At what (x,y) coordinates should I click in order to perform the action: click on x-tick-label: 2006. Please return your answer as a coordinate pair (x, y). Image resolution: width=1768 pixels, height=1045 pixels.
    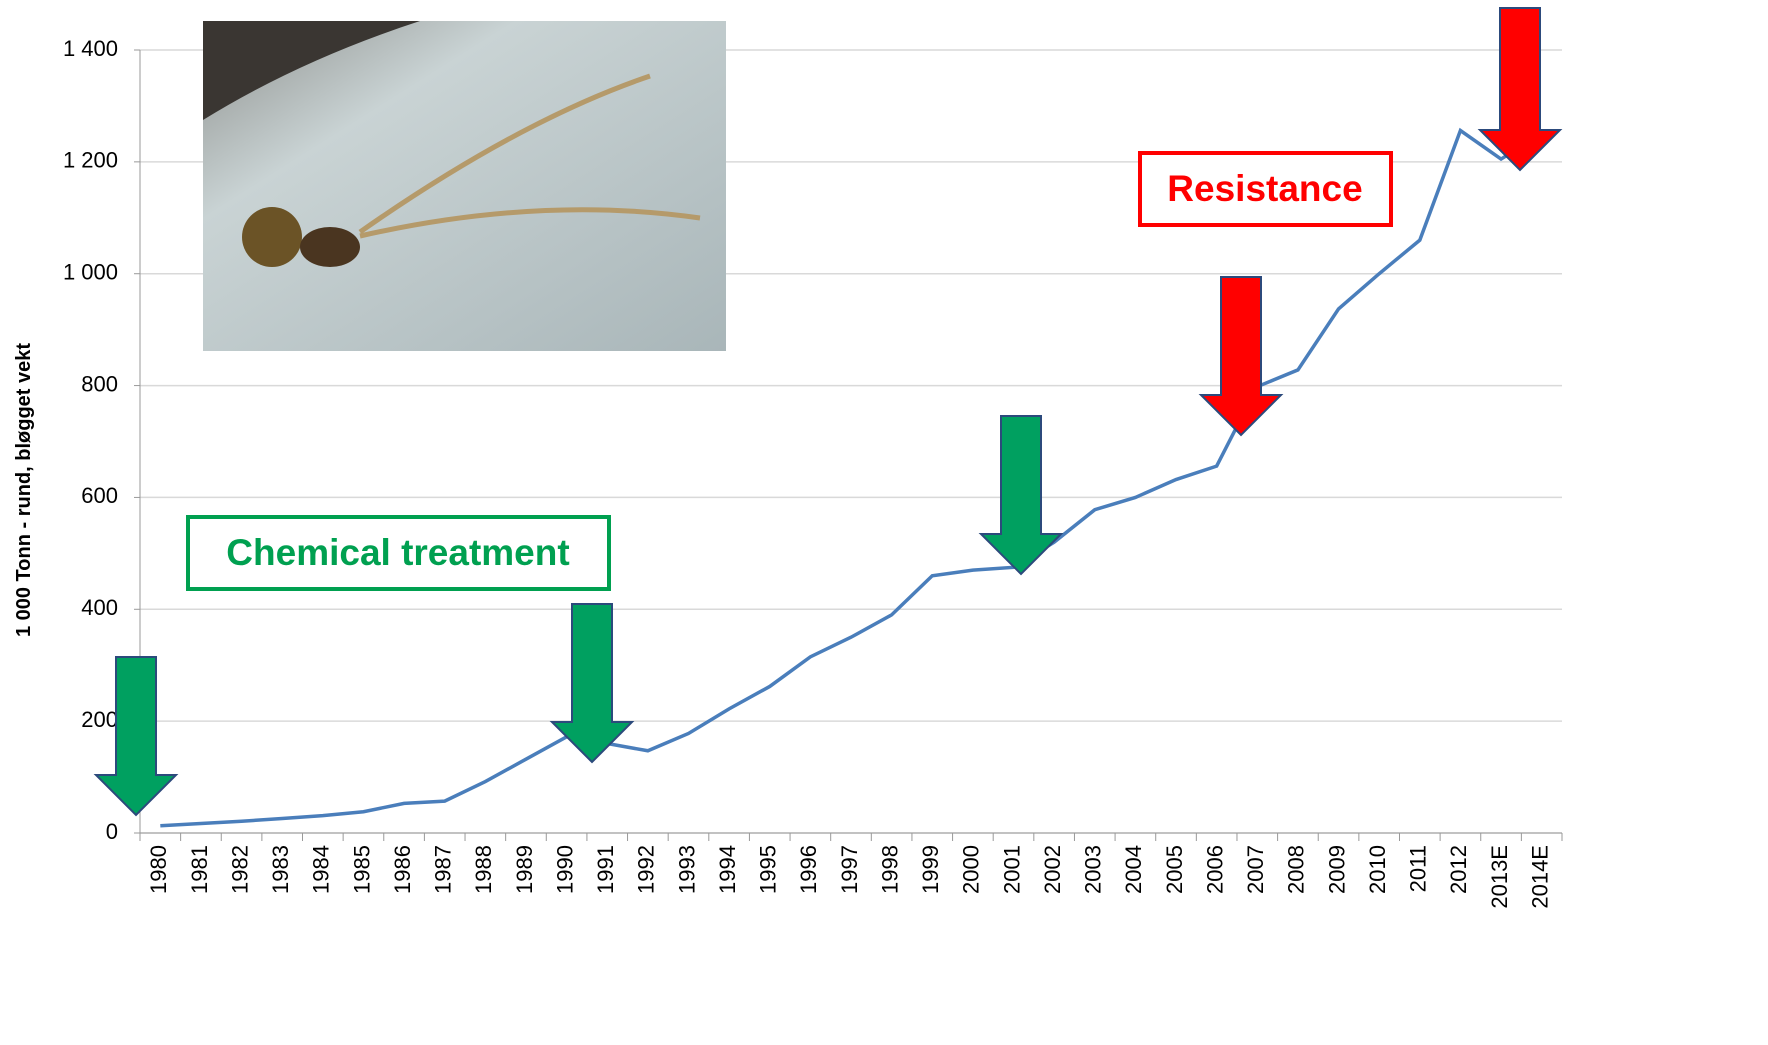
    Looking at the image, I should click on (1214, 869).